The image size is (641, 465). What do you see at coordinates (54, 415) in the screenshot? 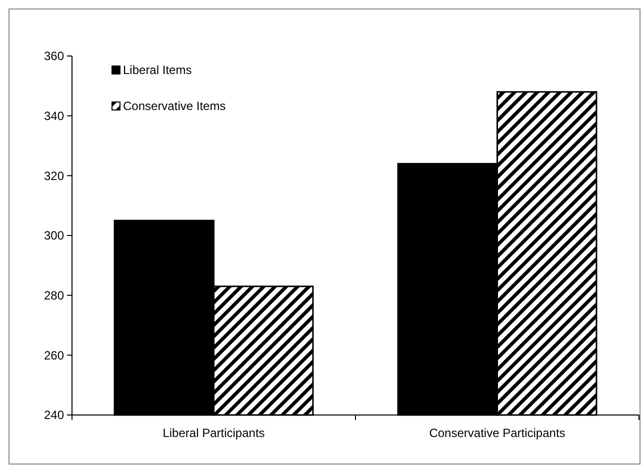
I see `y-tick-label: 240` at bounding box center [54, 415].